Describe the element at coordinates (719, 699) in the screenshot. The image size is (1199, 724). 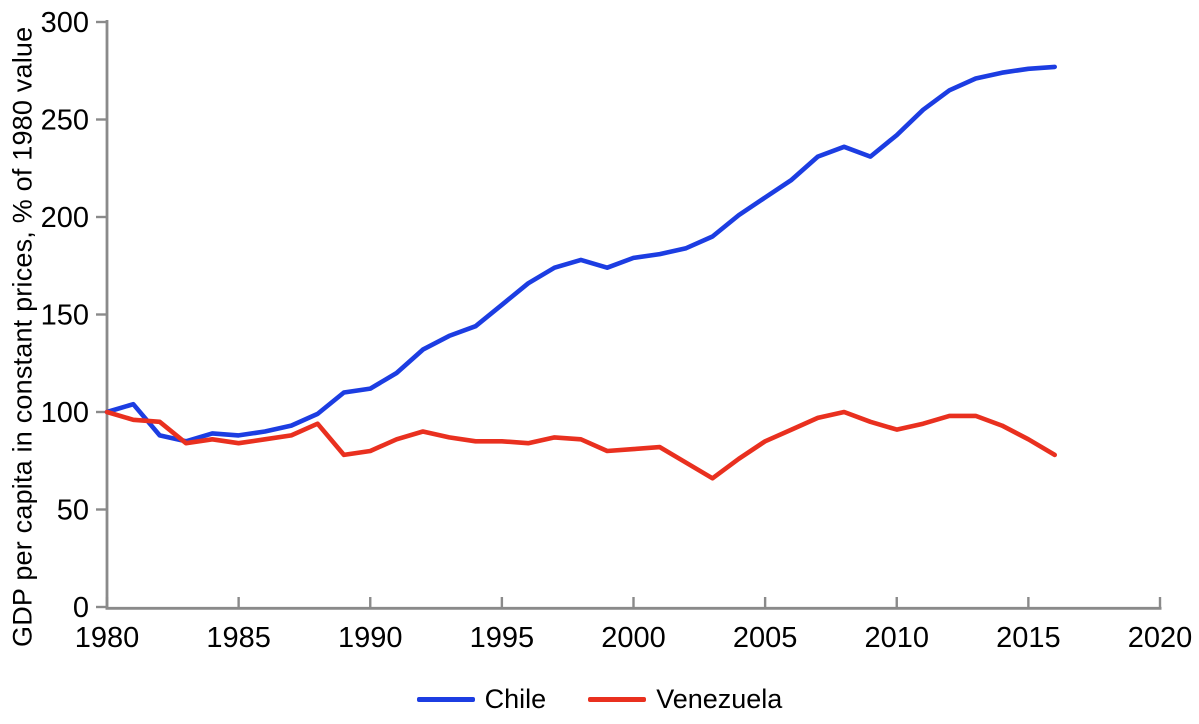
I see `legend-label-venezuela: Venezuela` at that location.